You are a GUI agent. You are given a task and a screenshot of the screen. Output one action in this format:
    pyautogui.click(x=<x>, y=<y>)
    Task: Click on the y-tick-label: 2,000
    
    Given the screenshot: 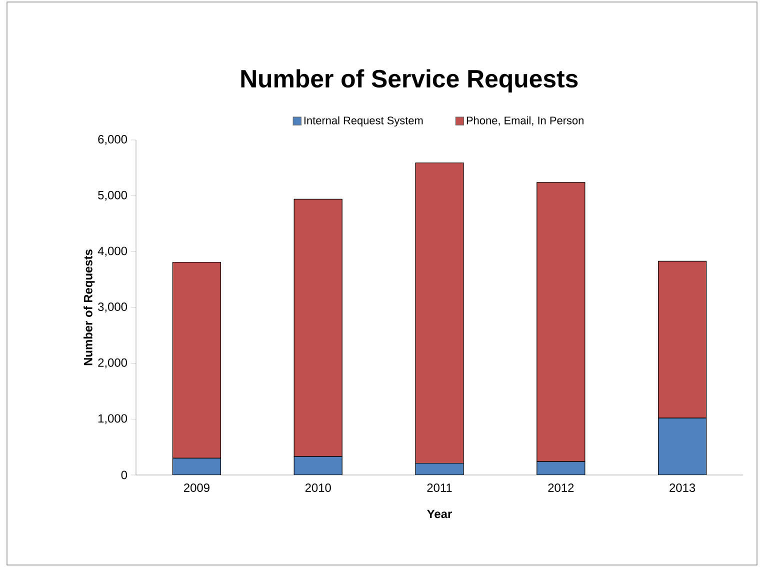 What is the action you would take?
    pyautogui.click(x=113, y=363)
    